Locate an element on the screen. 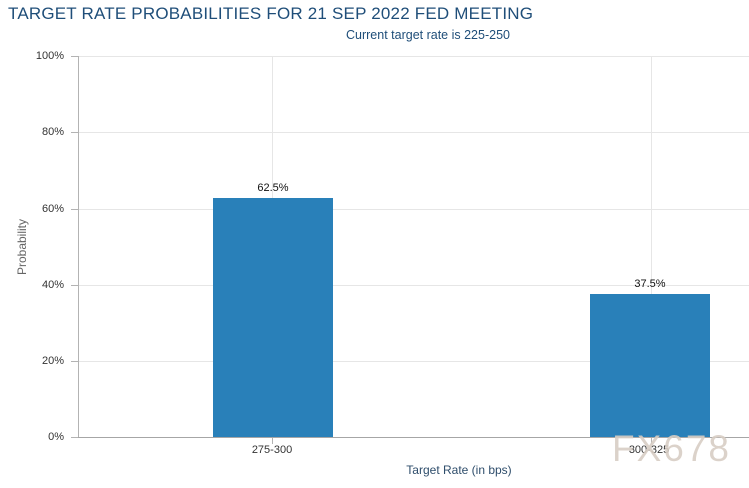 The width and height of the screenshot is (749, 488). y-tick-label-60: 60% is located at coordinates (52, 209).